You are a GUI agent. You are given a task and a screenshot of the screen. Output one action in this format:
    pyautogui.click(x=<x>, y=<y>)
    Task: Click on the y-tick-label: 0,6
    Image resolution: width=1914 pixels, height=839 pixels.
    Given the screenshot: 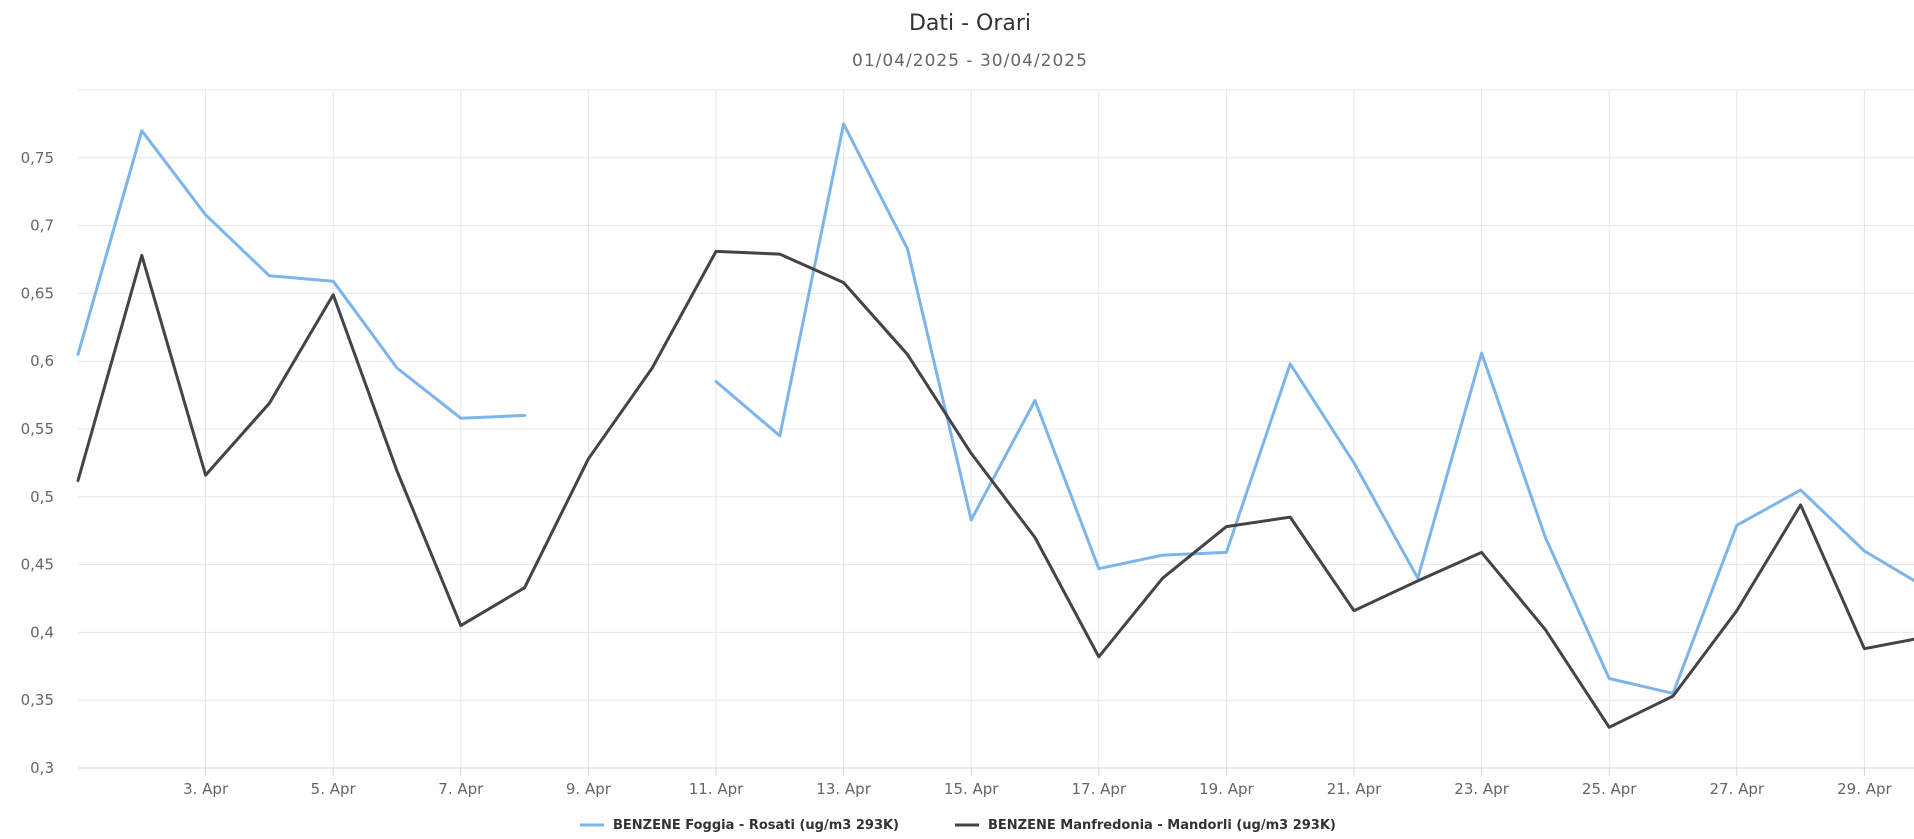 What is the action you would take?
    pyautogui.click(x=42, y=361)
    